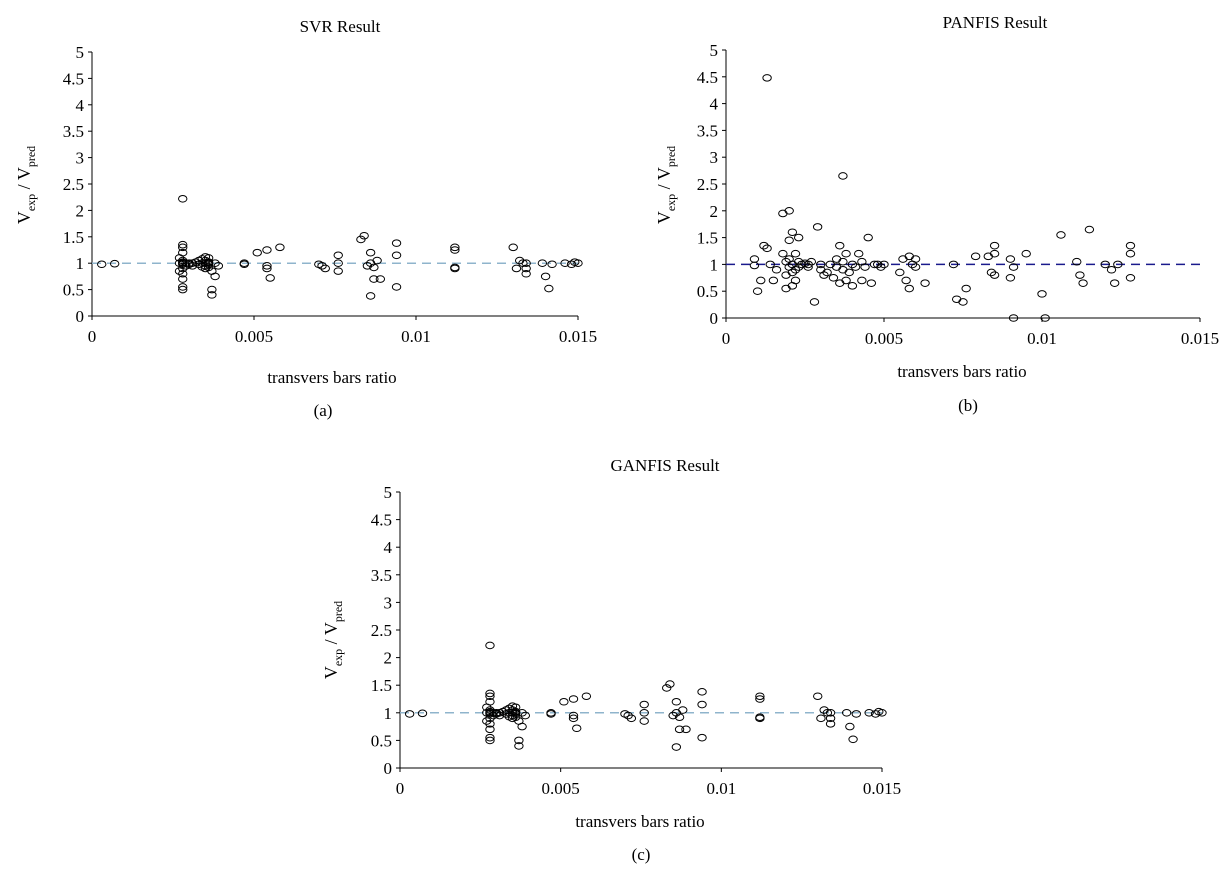 Image resolution: width=1225 pixels, height=870 pixels. I want to click on y-tick-label: 0, so click(80, 316).